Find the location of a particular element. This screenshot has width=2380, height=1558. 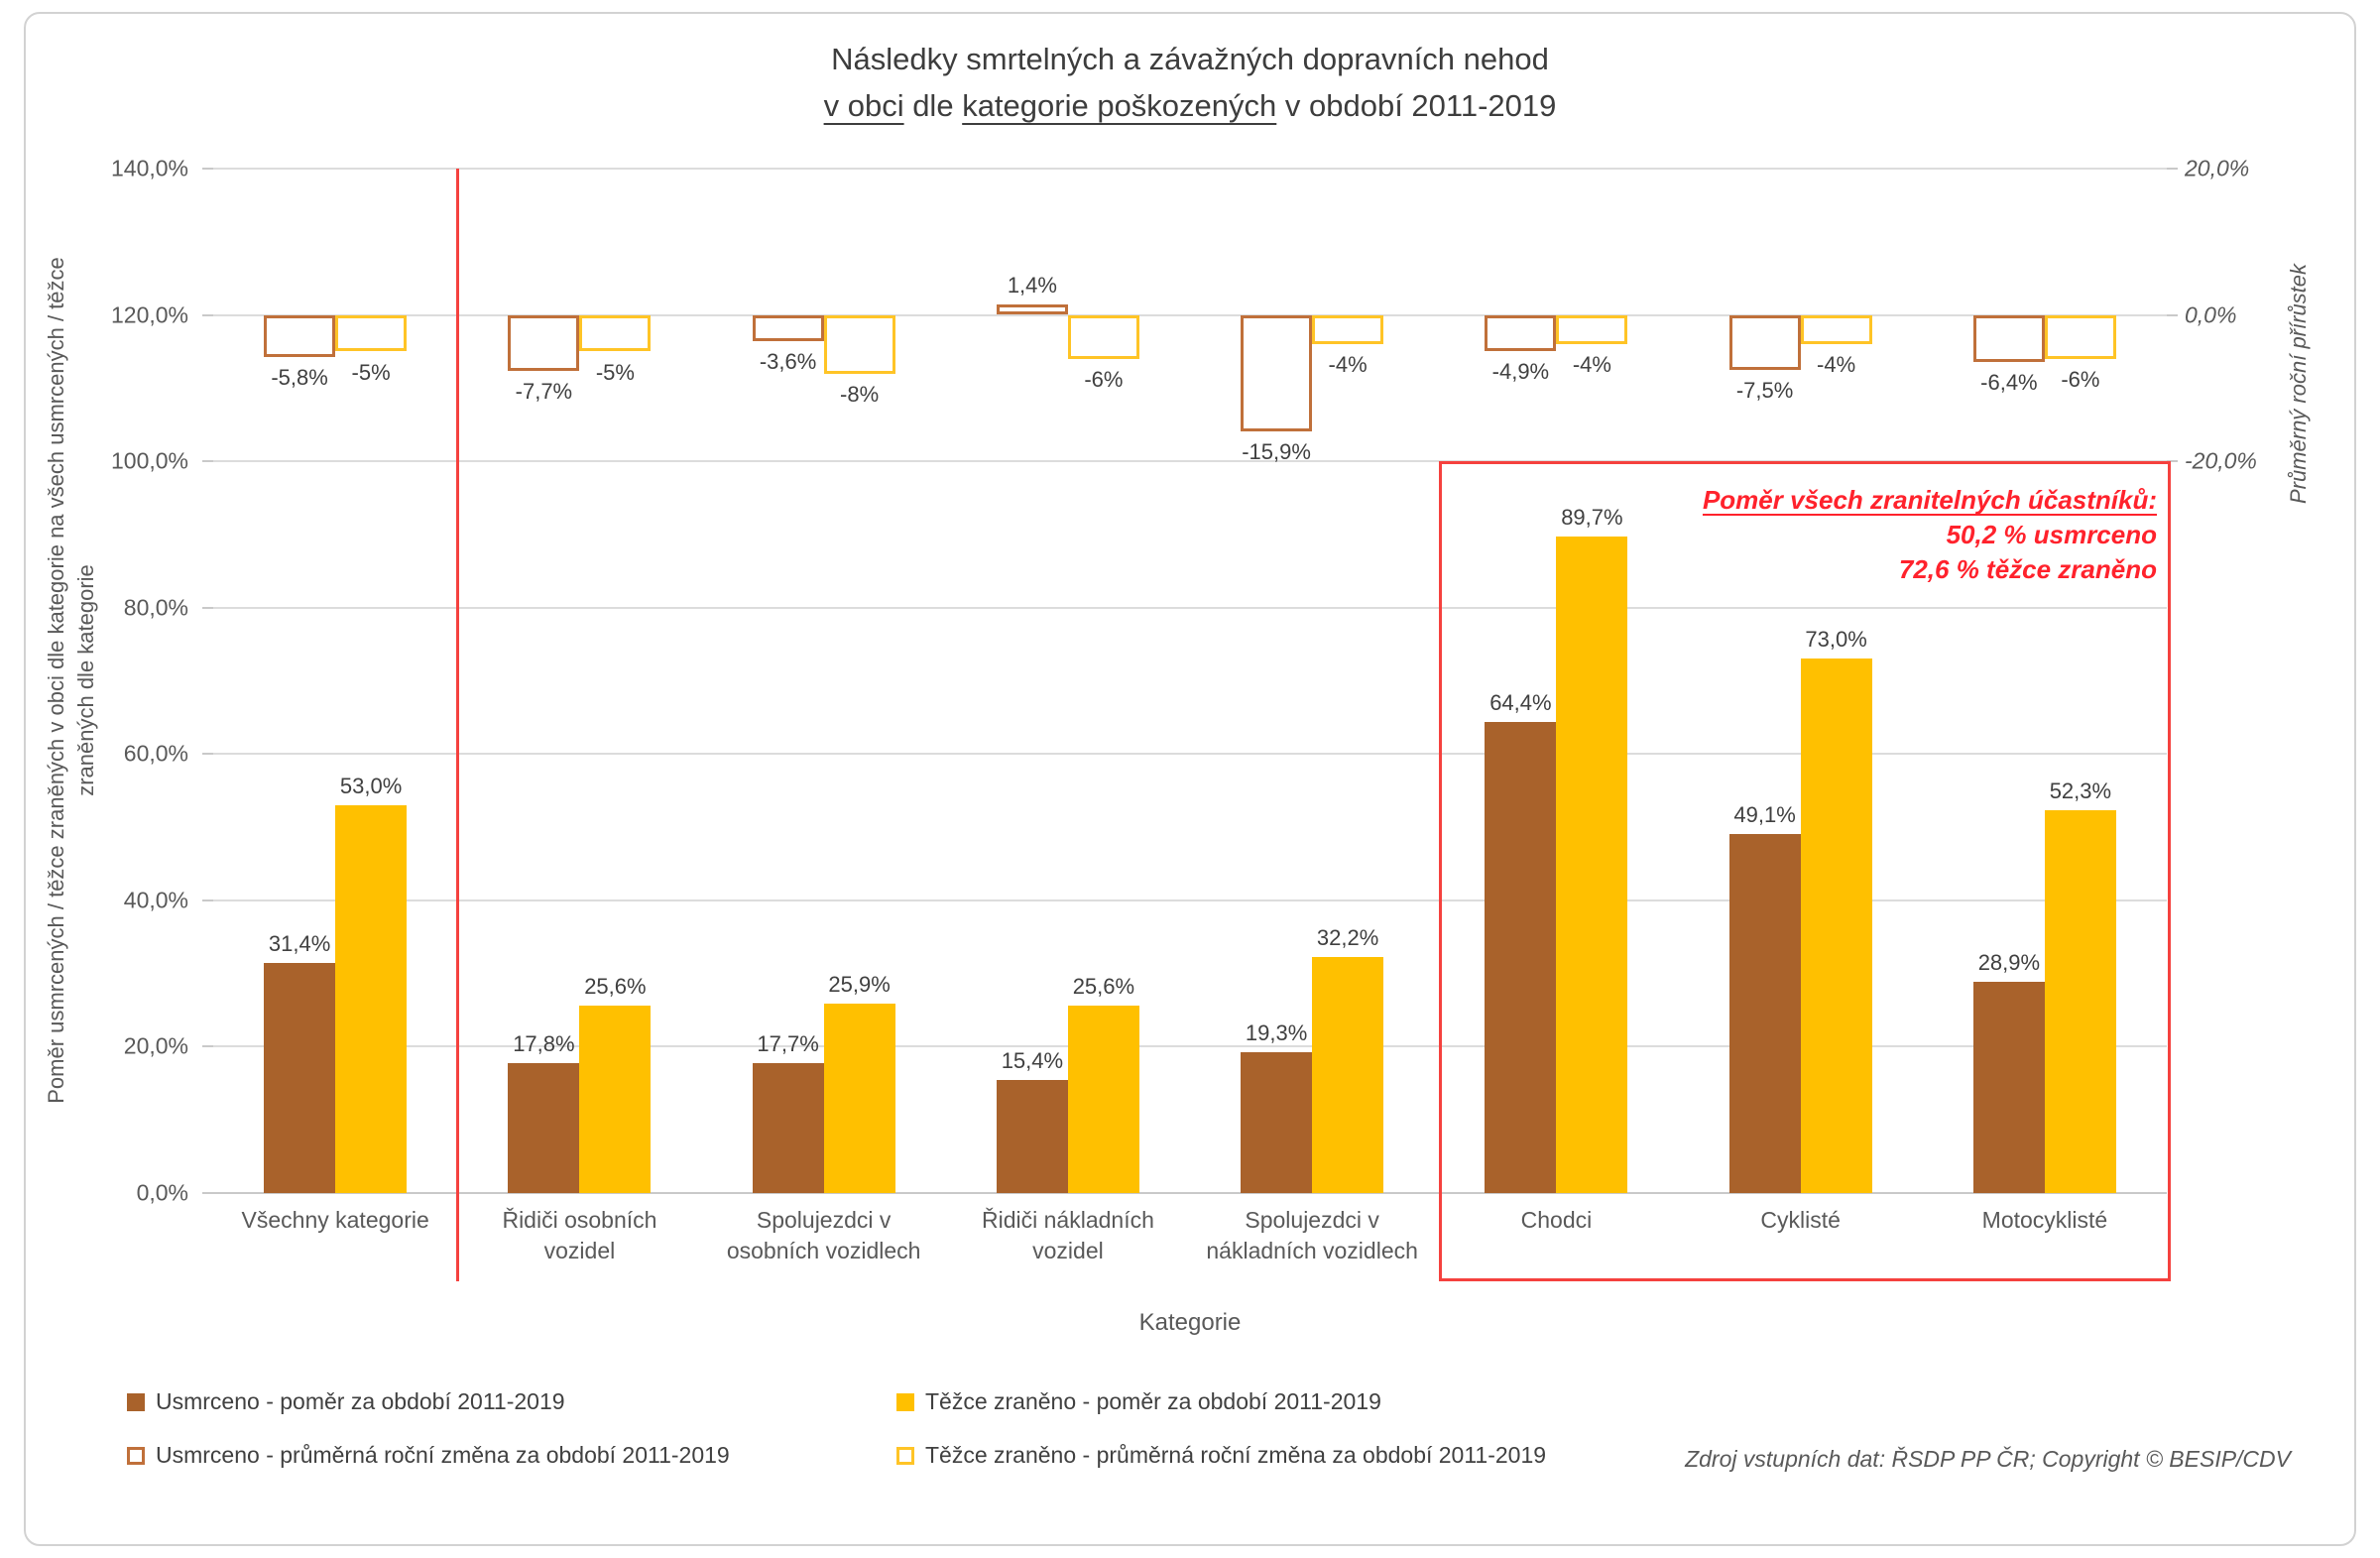

y-tick-left: 80,0% is located at coordinates (155, 607).